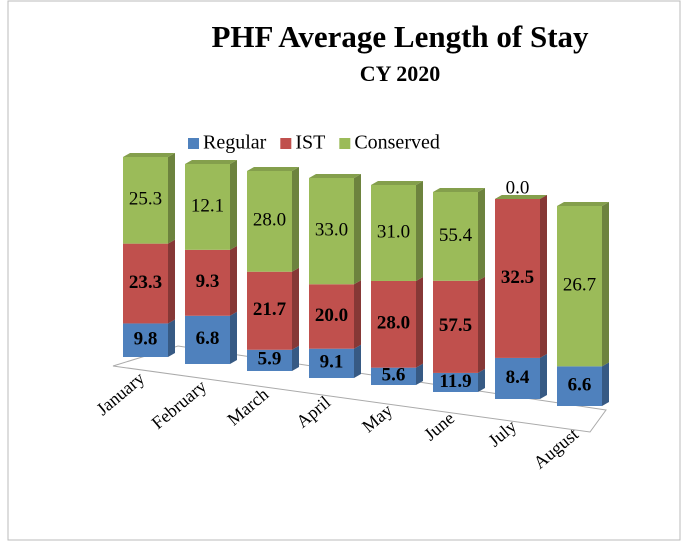  What do you see at coordinates (397, 143) in the screenshot?
I see `legend-label: Conserved` at bounding box center [397, 143].